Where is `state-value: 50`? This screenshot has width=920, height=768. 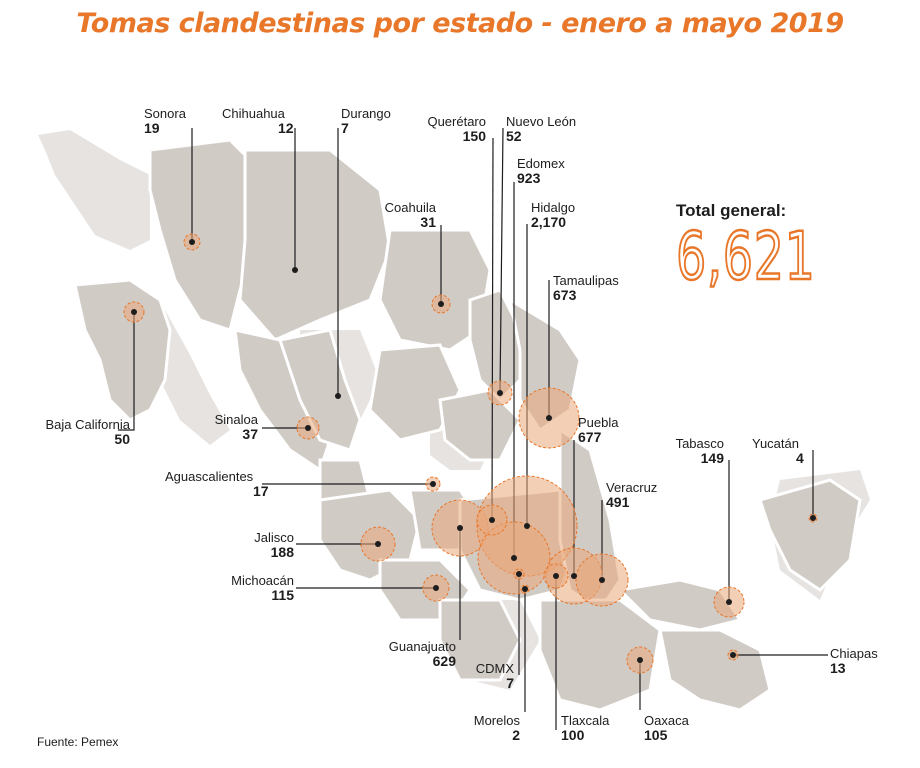
state-value: 50 is located at coordinates (122, 439).